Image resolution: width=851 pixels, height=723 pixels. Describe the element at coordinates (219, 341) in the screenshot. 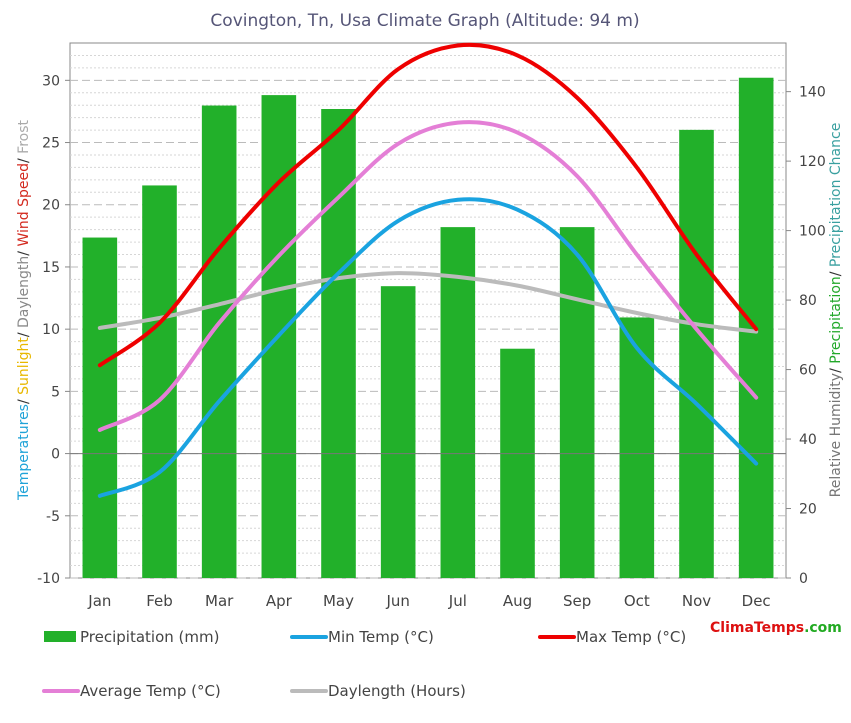

I see `precip-bar-mar` at that location.